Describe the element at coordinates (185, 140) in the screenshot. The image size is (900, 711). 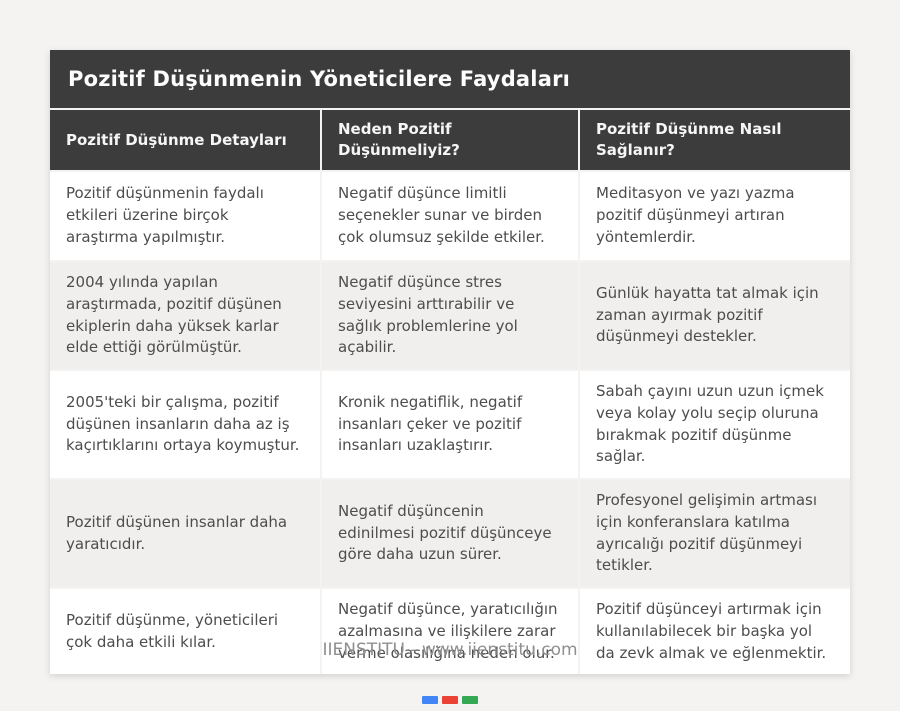
I see `column-header-1: Pozitif Düşünme Detayları` at that location.